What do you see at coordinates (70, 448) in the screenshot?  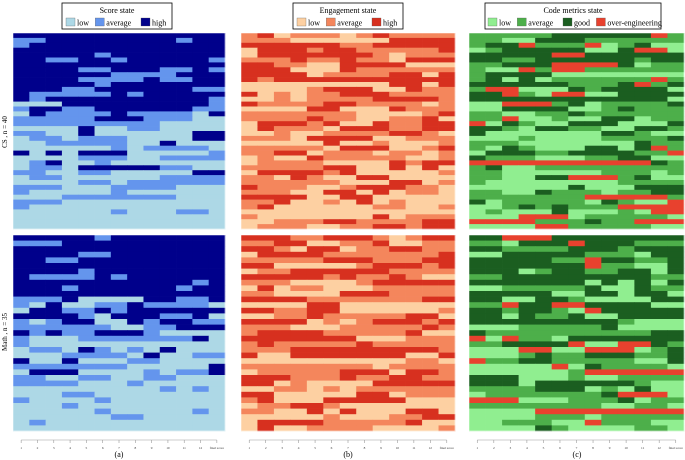 I see `x-tick-label: 4` at bounding box center [70, 448].